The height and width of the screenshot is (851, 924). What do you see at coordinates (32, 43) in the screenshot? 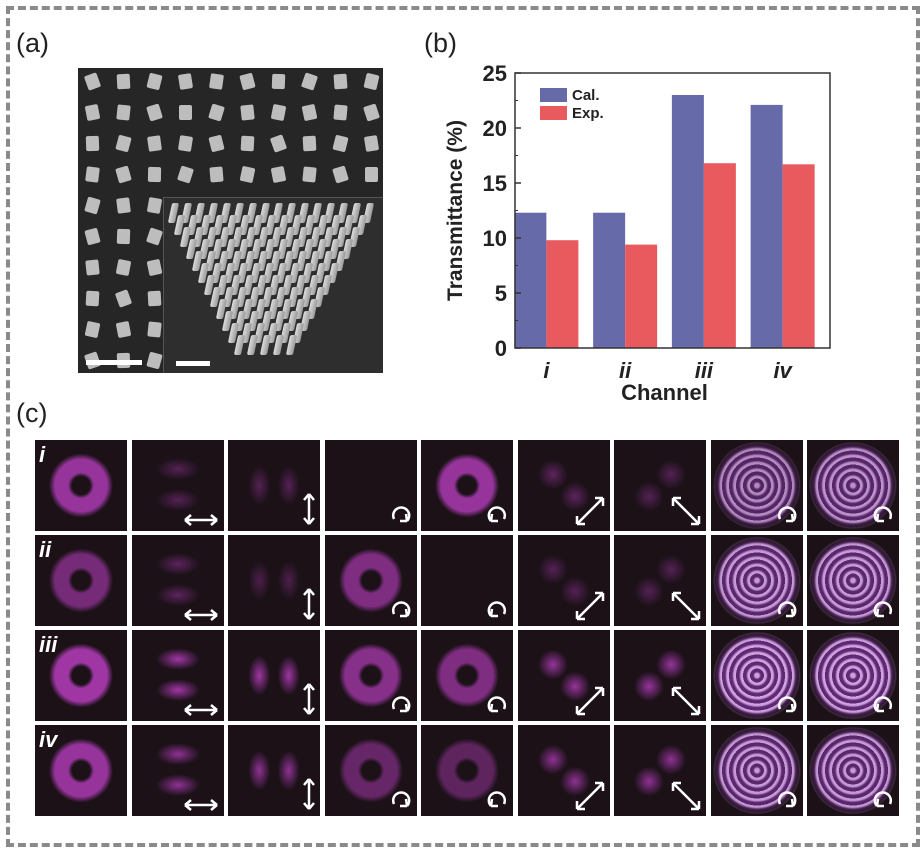
I see `panel-label-a: (a)` at bounding box center [32, 43].